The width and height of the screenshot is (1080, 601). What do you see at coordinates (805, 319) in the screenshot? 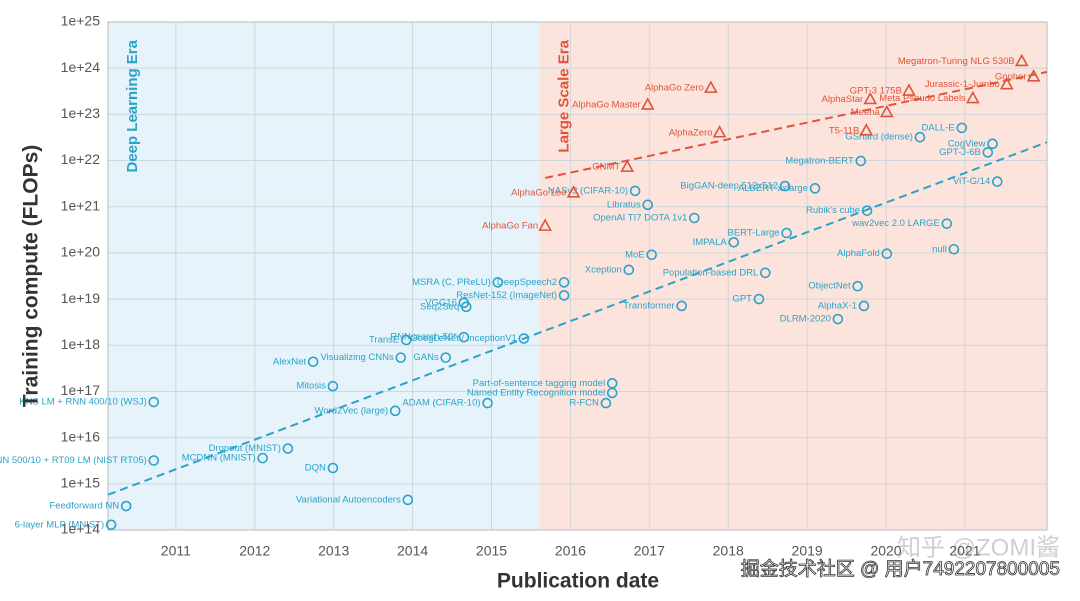
I see `point-label: DLRM-2020` at bounding box center [805, 319].